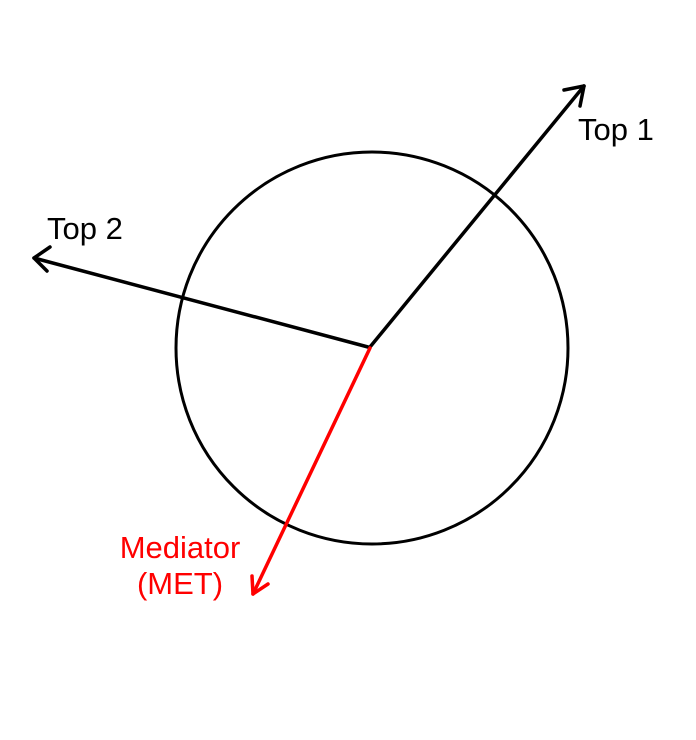 The image size is (696, 740). Describe the element at coordinates (85, 228) in the screenshot. I see `top2-label: Top 2` at that location.